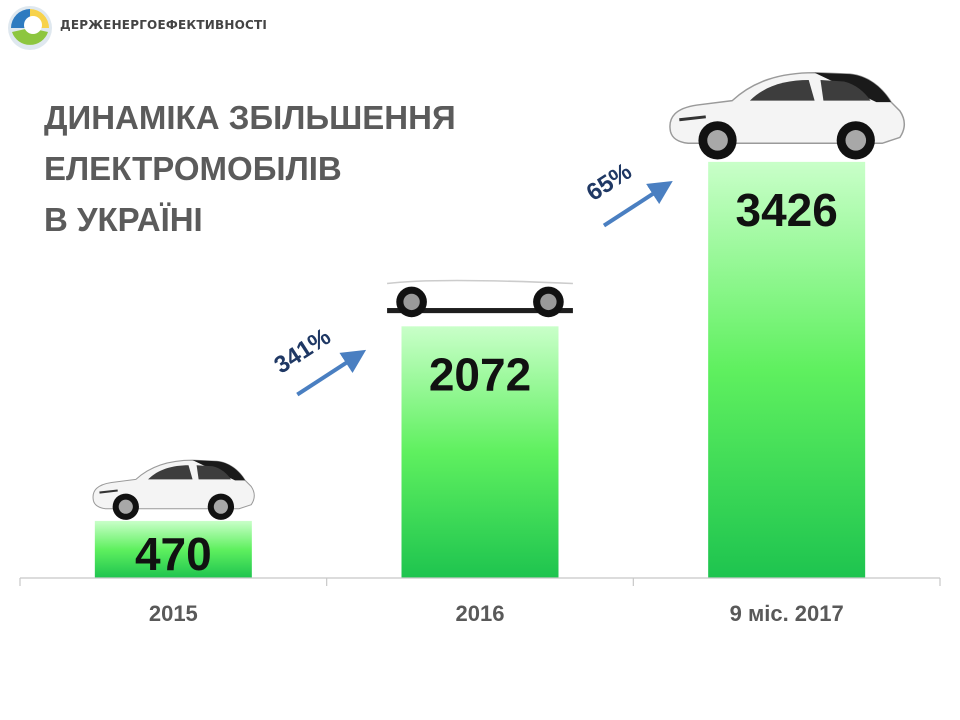 The height and width of the screenshot is (720, 960). What do you see at coordinates (787, 613) in the screenshot?
I see `x-tick-label-2: 9 міс. 2017` at bounding box center [787, 613].